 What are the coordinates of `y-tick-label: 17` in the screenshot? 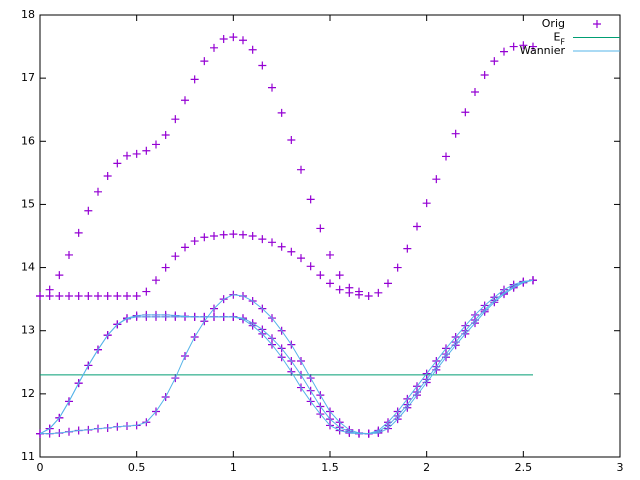 It's located at (28, 77).